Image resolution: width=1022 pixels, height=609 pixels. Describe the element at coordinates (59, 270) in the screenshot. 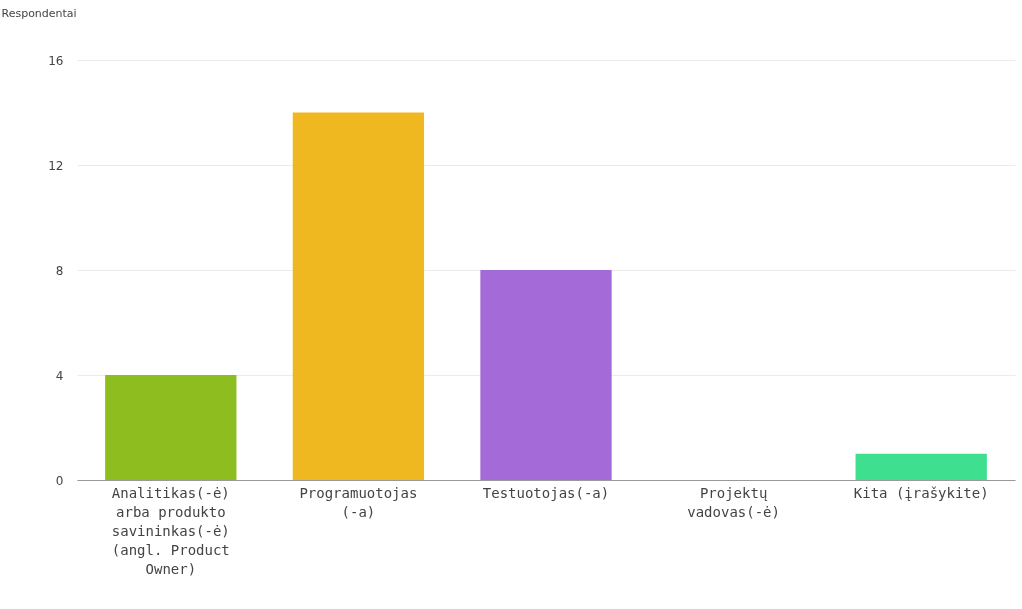

I see `y-tick-label: 8` at that location.